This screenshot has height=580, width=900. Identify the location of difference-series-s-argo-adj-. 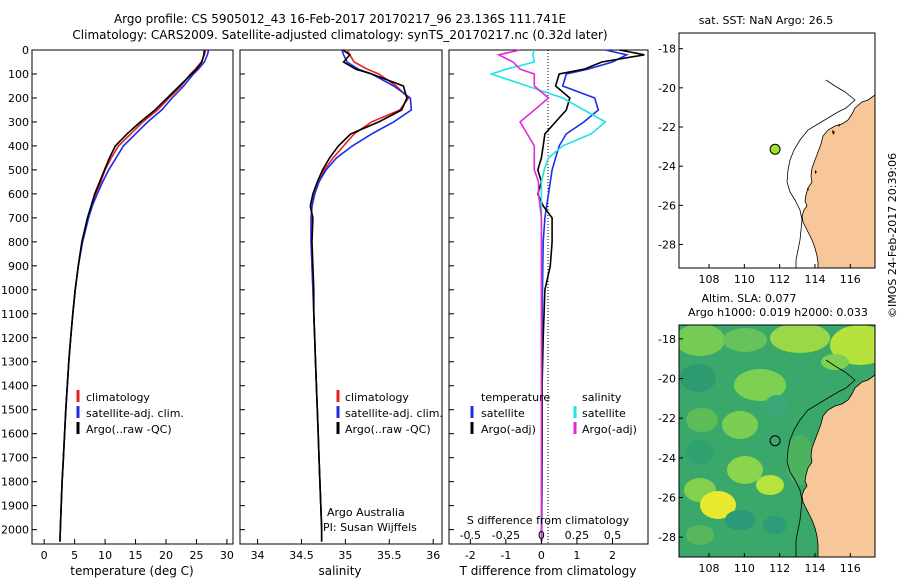
(523, 295).